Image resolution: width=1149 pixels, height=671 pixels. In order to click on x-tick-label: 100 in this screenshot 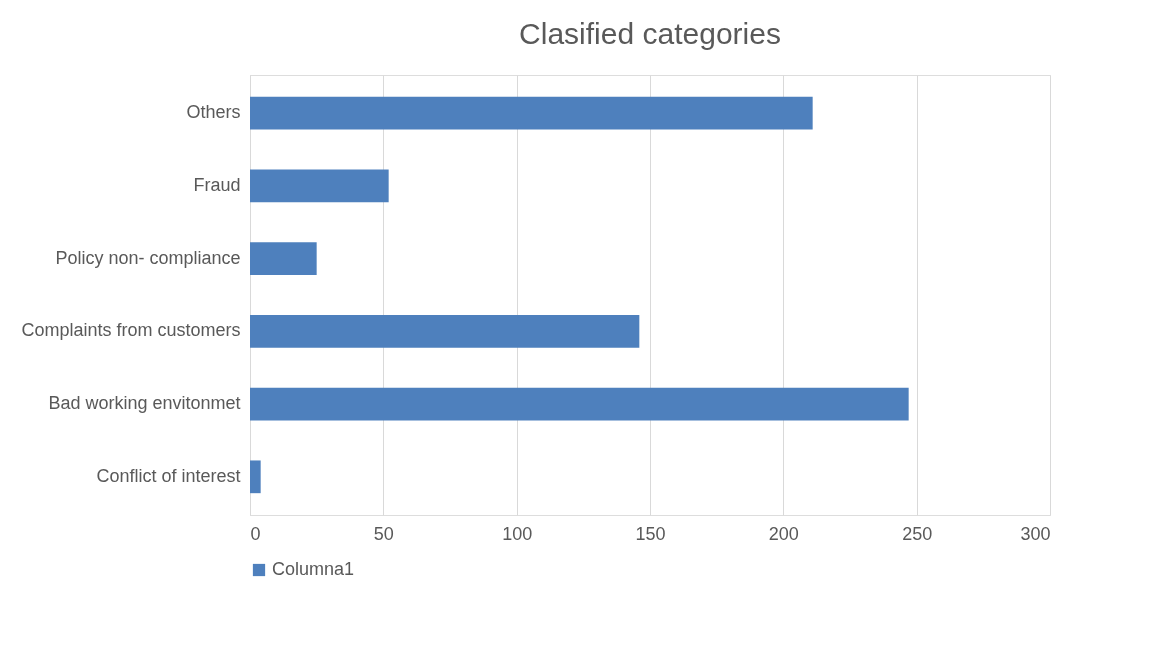, I will do `click(517, 533)`.